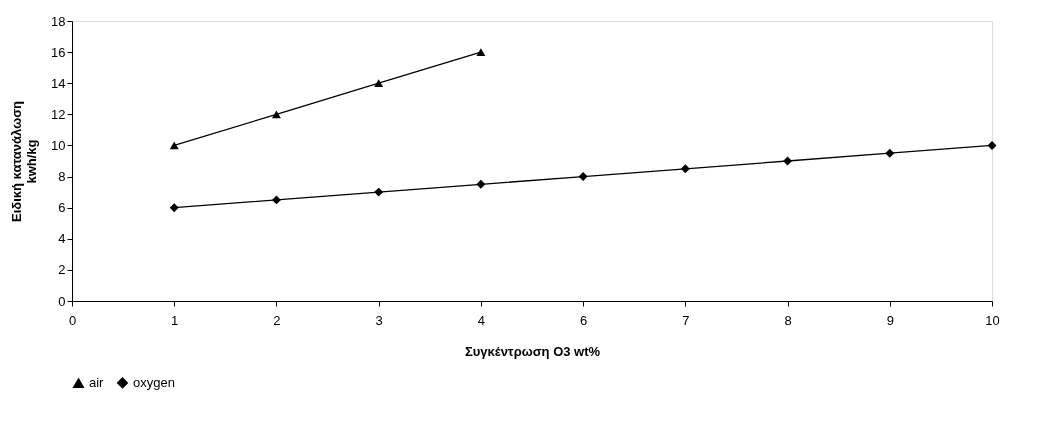 The width and height of the screenshot is (1045, 430). I want to click on x-axis-title: Συγκέντρωση O3 wt%, so click(532, 351).